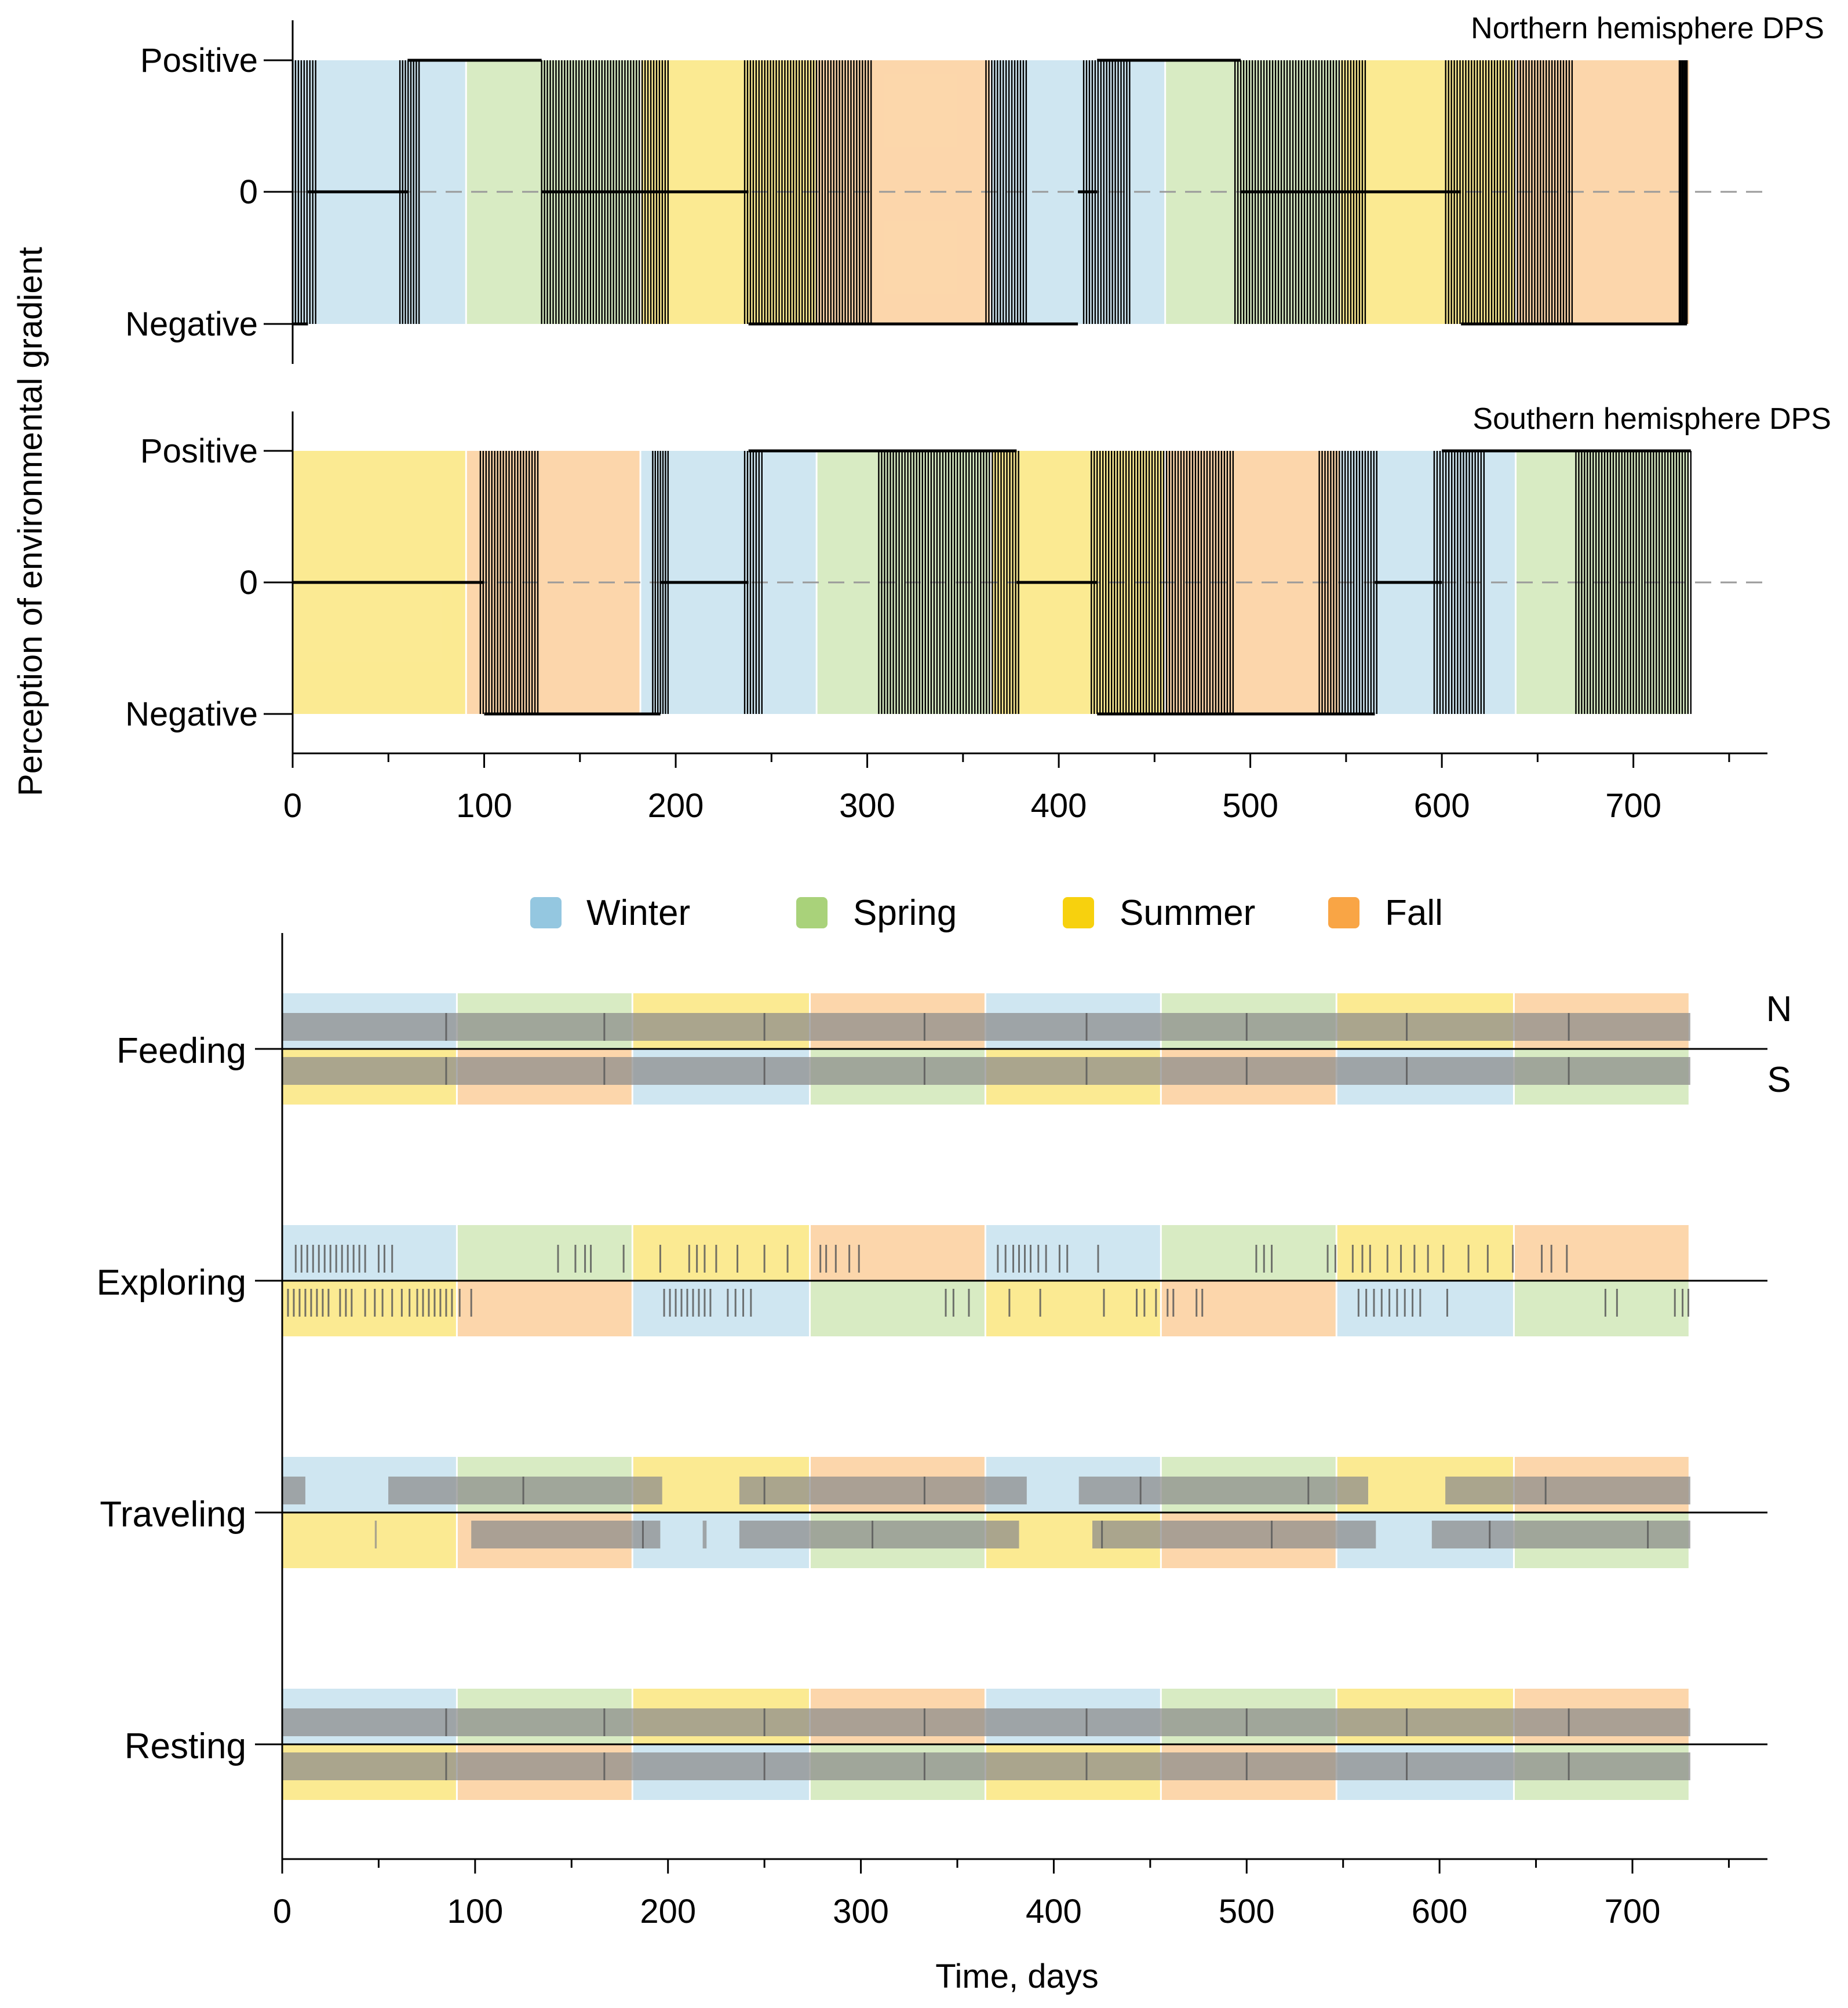  Describe the element at coordinates (1647, 28) in the screenshot. I see `panel-title: Northern hemisphere DPS` at that location.